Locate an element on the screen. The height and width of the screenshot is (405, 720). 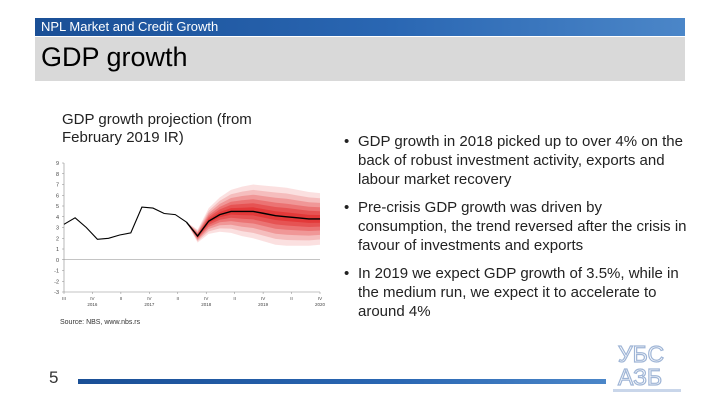
y-tick-label: 5 is located at coordinates (57, 207).